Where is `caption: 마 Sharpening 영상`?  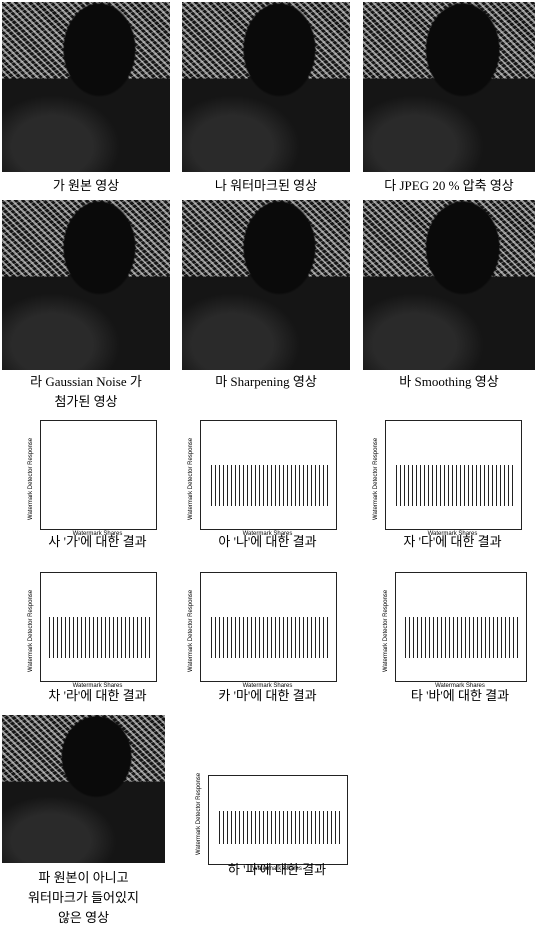
caption: 마 Sharpening 영상 is located at coordinates (266, 381).